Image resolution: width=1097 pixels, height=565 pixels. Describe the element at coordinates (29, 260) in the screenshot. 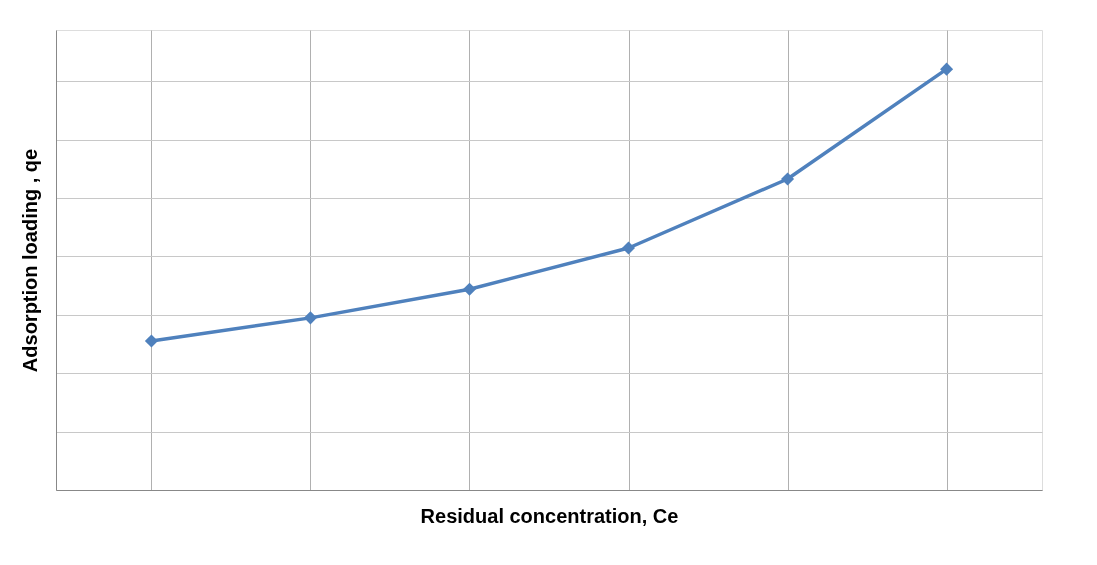

I see `y-axis-title: Adsorption loading , qe` at that location.